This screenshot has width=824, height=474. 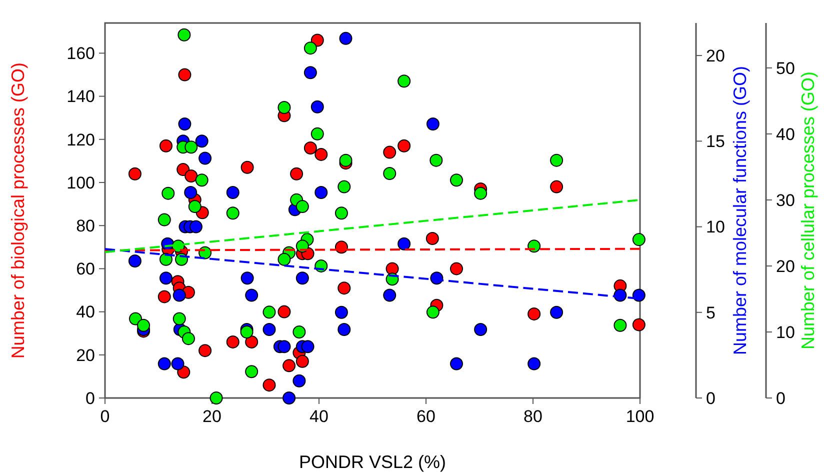 I want to click on y-tick-label: 40, so click(x=85, y=312).